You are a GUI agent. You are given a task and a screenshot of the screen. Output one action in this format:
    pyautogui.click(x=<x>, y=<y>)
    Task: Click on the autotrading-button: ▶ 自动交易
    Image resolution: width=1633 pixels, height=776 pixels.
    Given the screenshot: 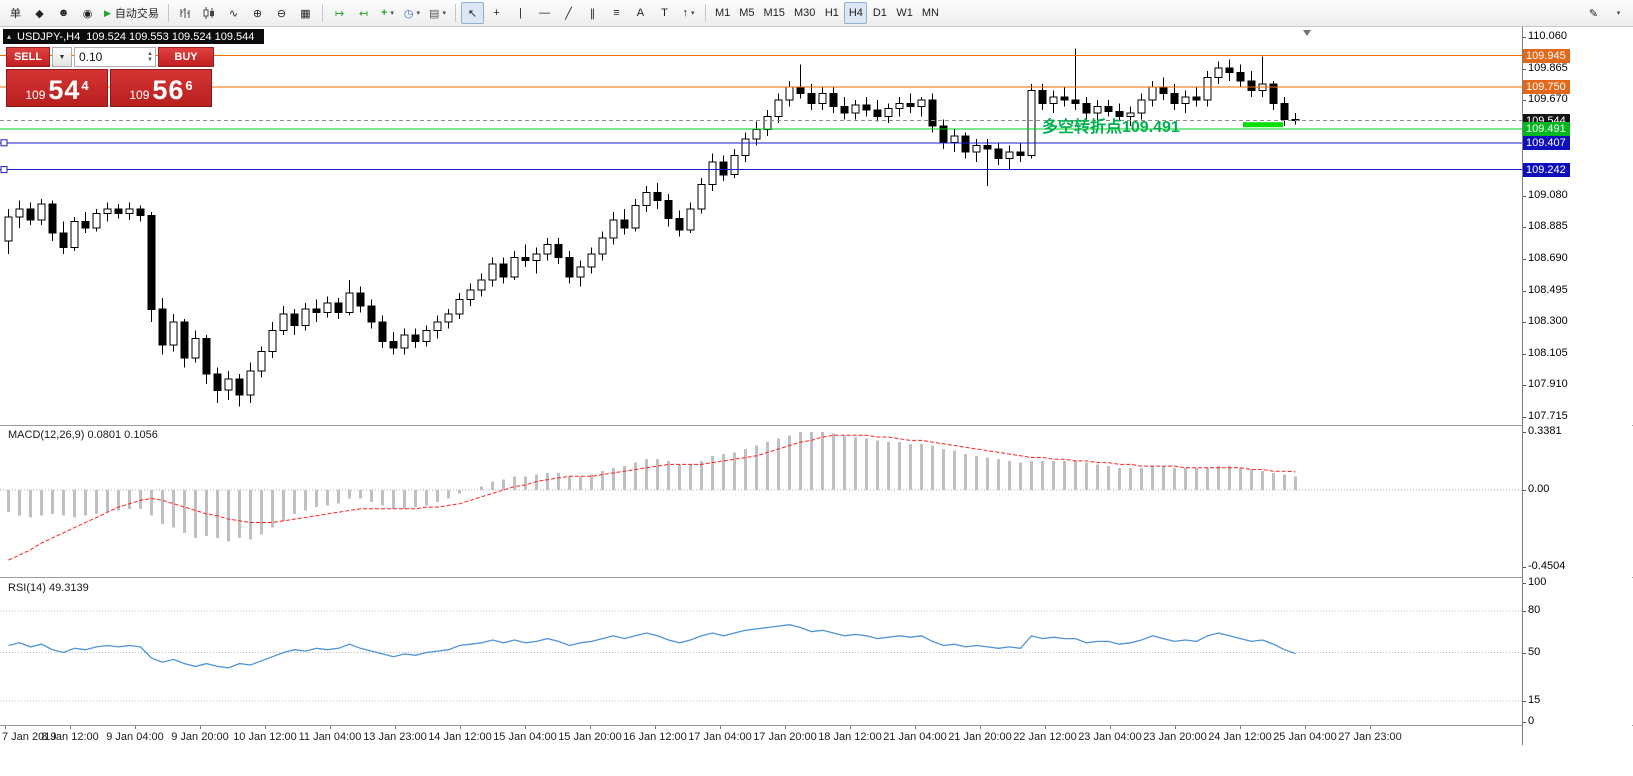 What is the action you would take?
    pyautogui.click(x=131, y=13)
    